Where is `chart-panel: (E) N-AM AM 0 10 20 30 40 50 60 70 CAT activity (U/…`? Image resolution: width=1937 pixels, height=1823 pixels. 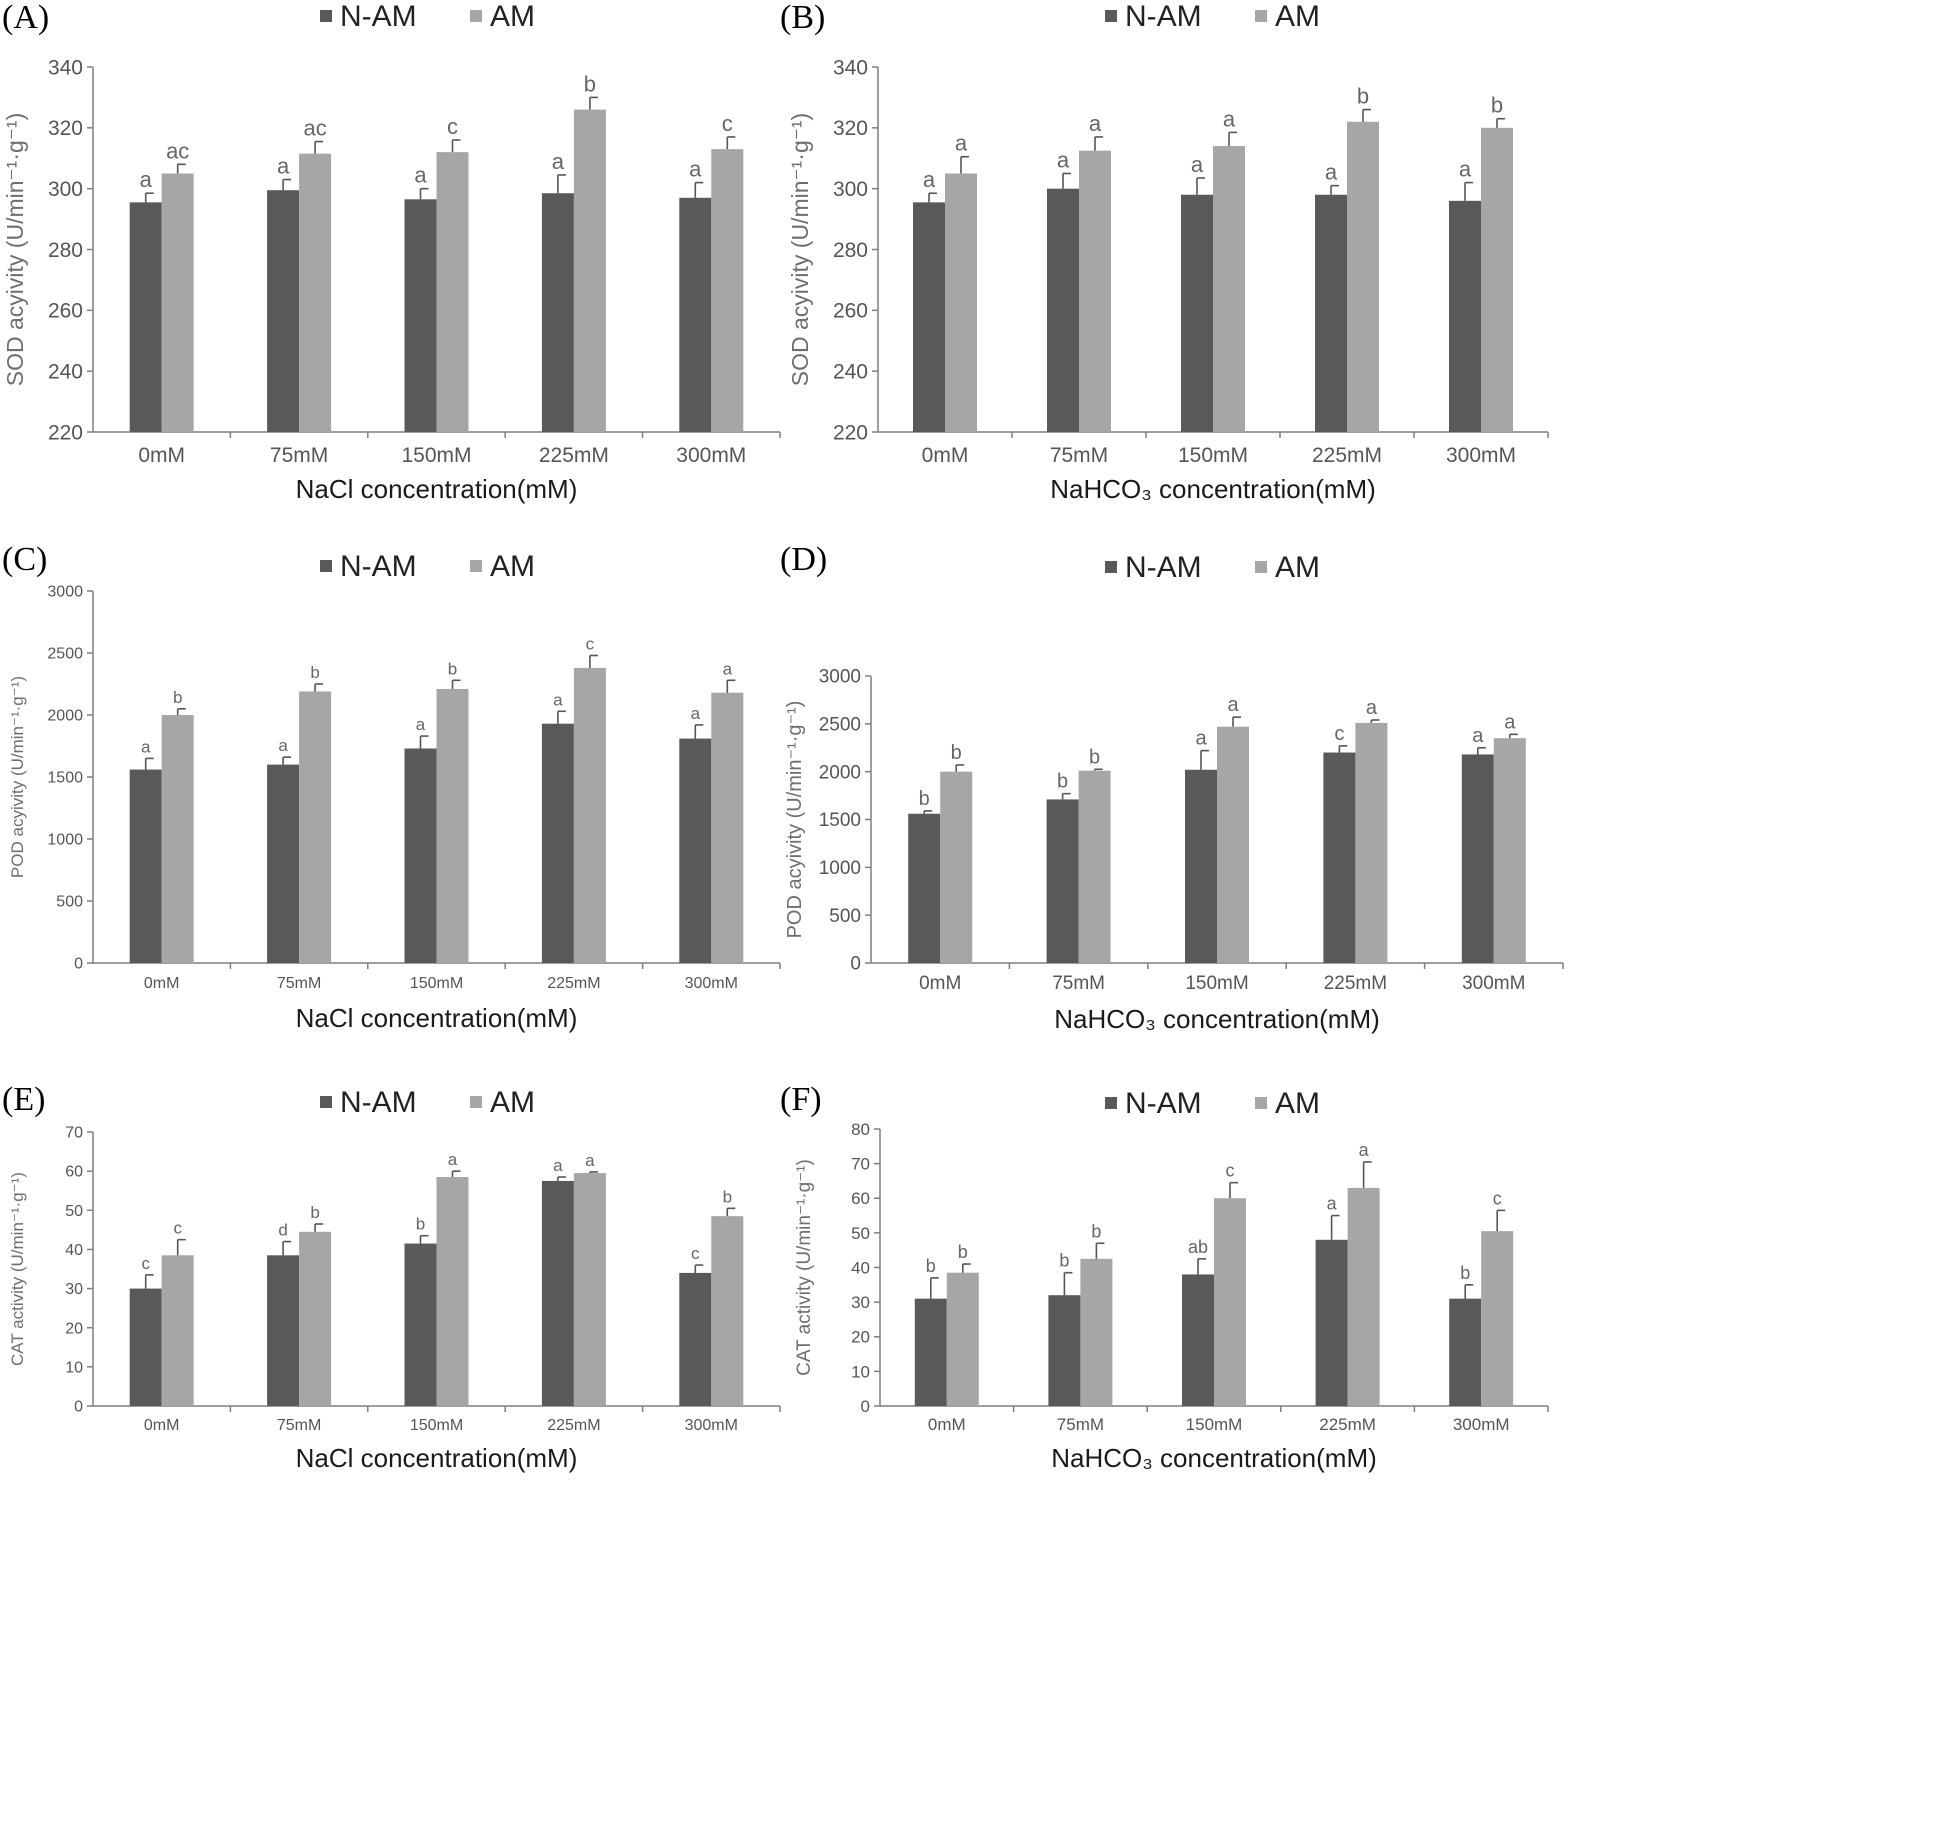
chart-panel: (E) N-AM AM 0 10 20 30 40 50 60 70 CAT activity (U/… is located at coordinates (391, 1277).